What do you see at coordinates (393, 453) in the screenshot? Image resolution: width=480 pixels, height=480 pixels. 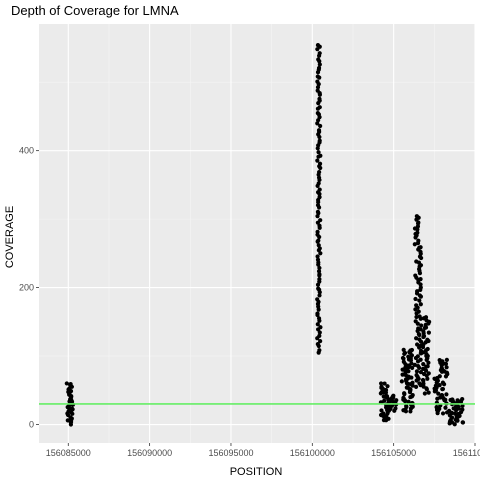 I see `x-tick-label: 156105000` at bounding box center [393, 453].